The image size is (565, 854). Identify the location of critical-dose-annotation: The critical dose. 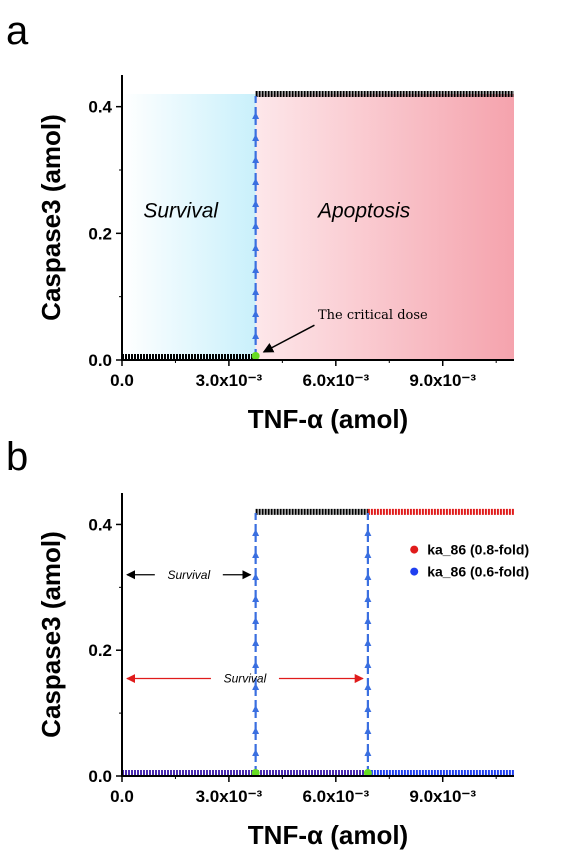
(373, 315).